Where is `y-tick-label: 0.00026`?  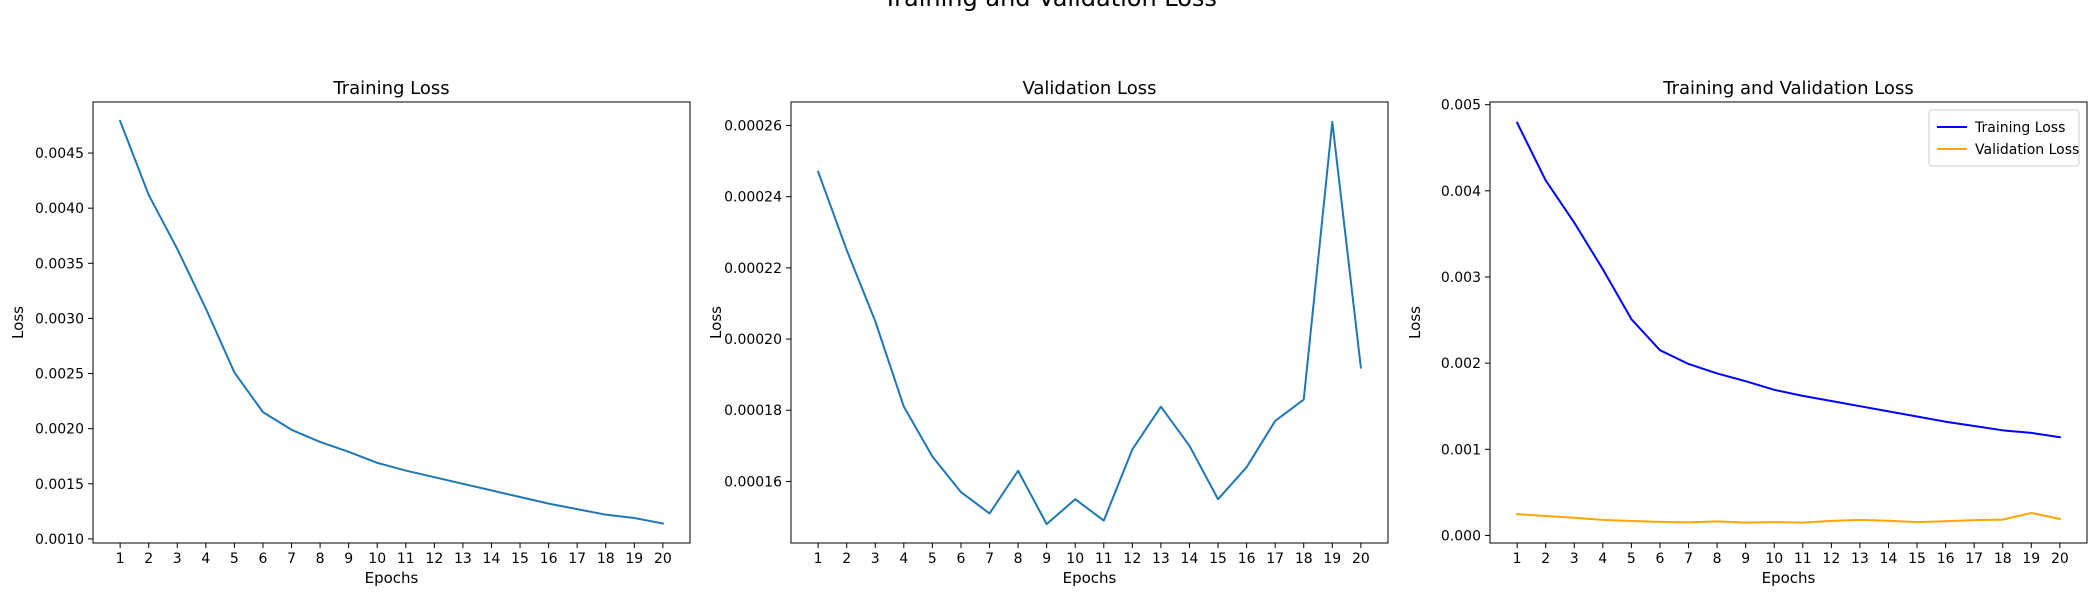
y-tick-label: 0.00026 is located at coordinates (753, 126).